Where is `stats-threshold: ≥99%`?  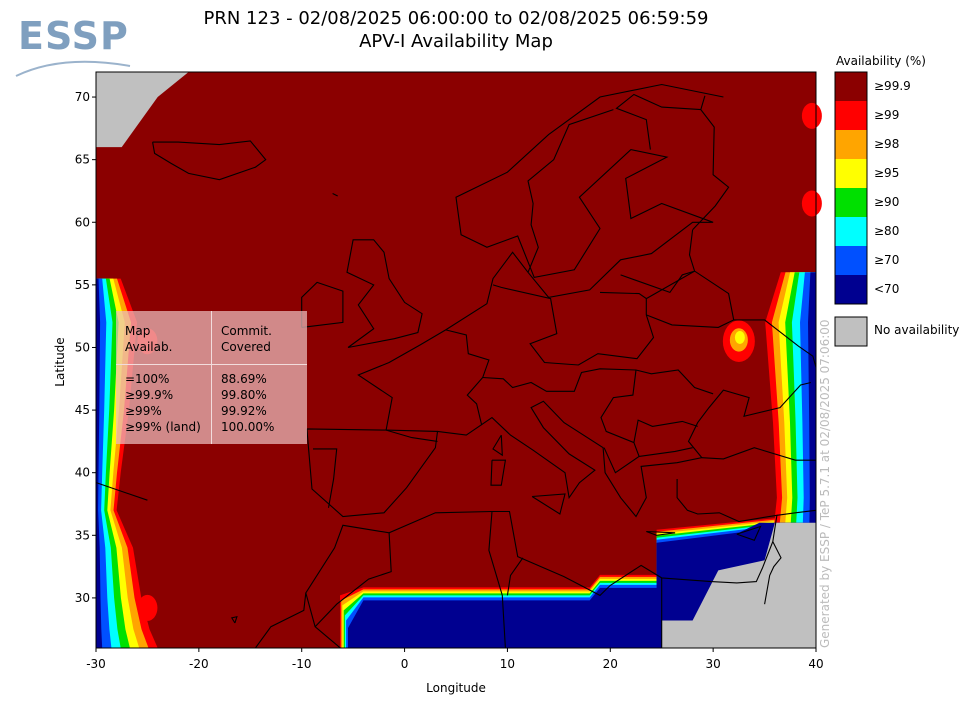
stats-threshold: ≥99% is located at coordinates (143, 411).